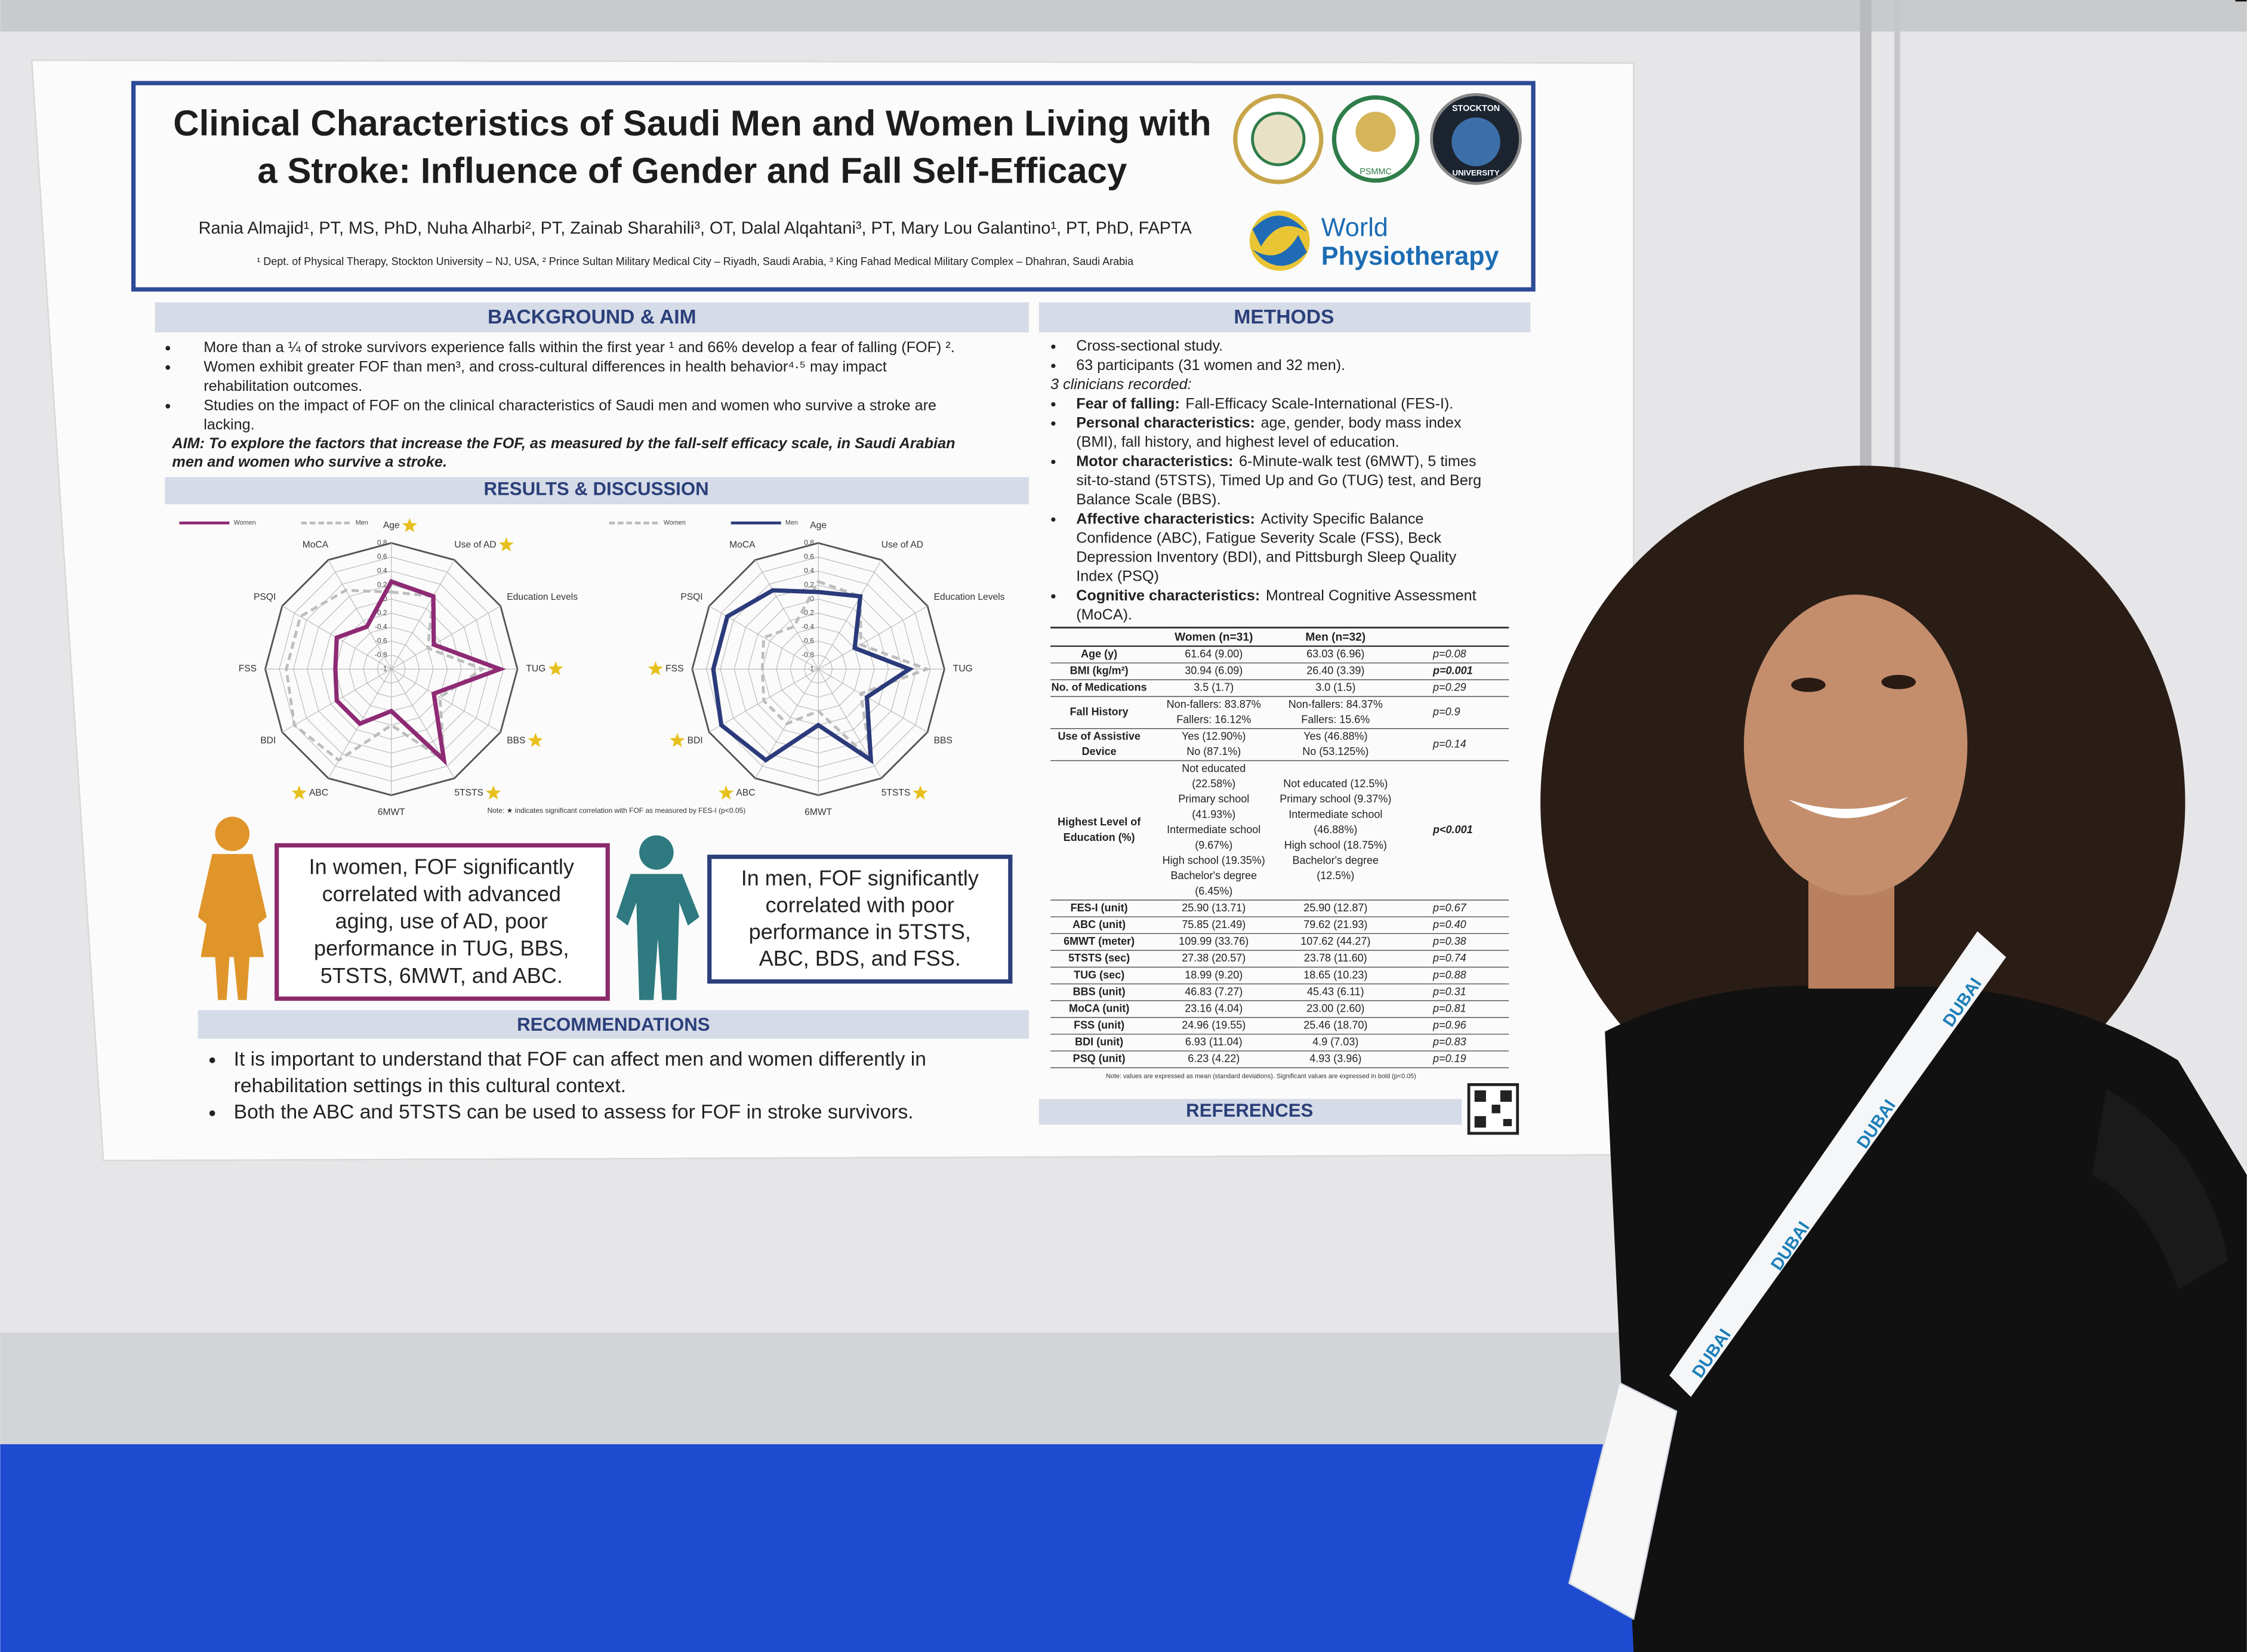 Image resolution: width=2247 pixels, height=1652 pixels. What do you see at coordinates (1099, 941) in the screenshot?
I see `row-label: 6MWT (meter)` at bounding box center [1099, 941].